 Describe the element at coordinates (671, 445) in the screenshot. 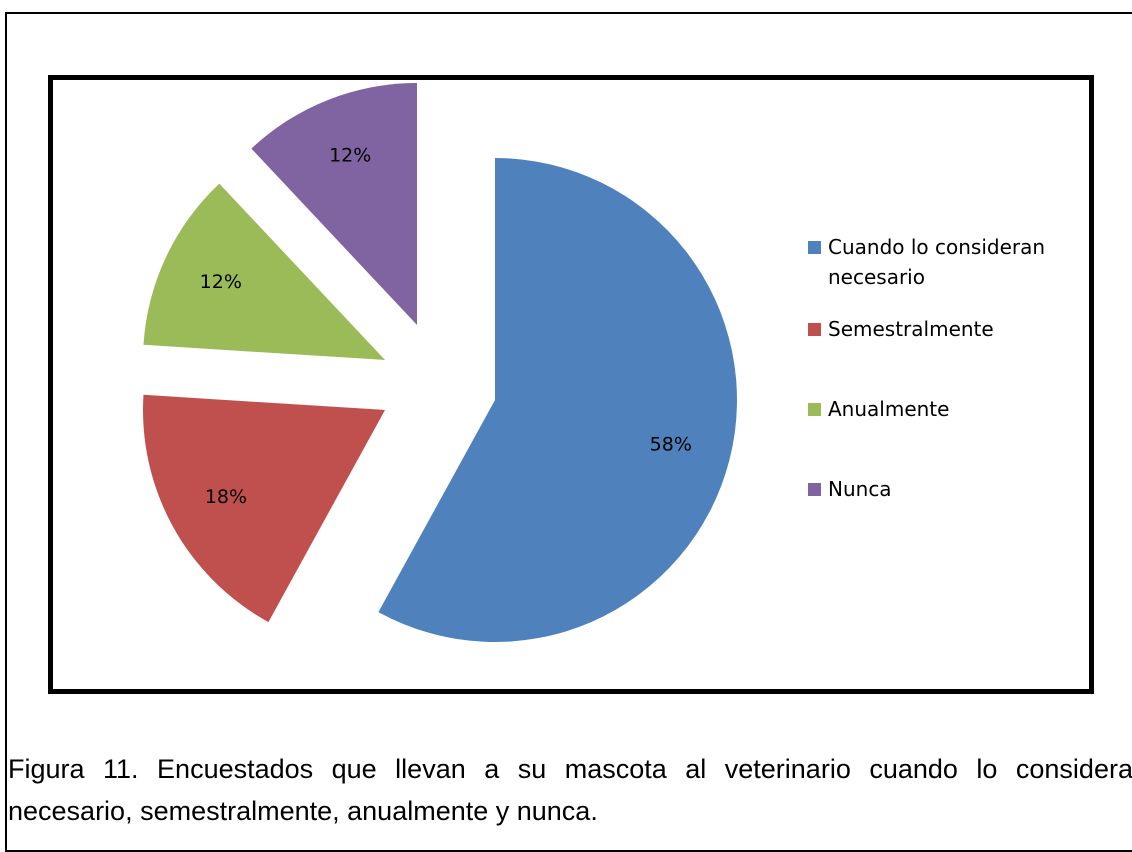

I see `data-label: 58%` at that location.